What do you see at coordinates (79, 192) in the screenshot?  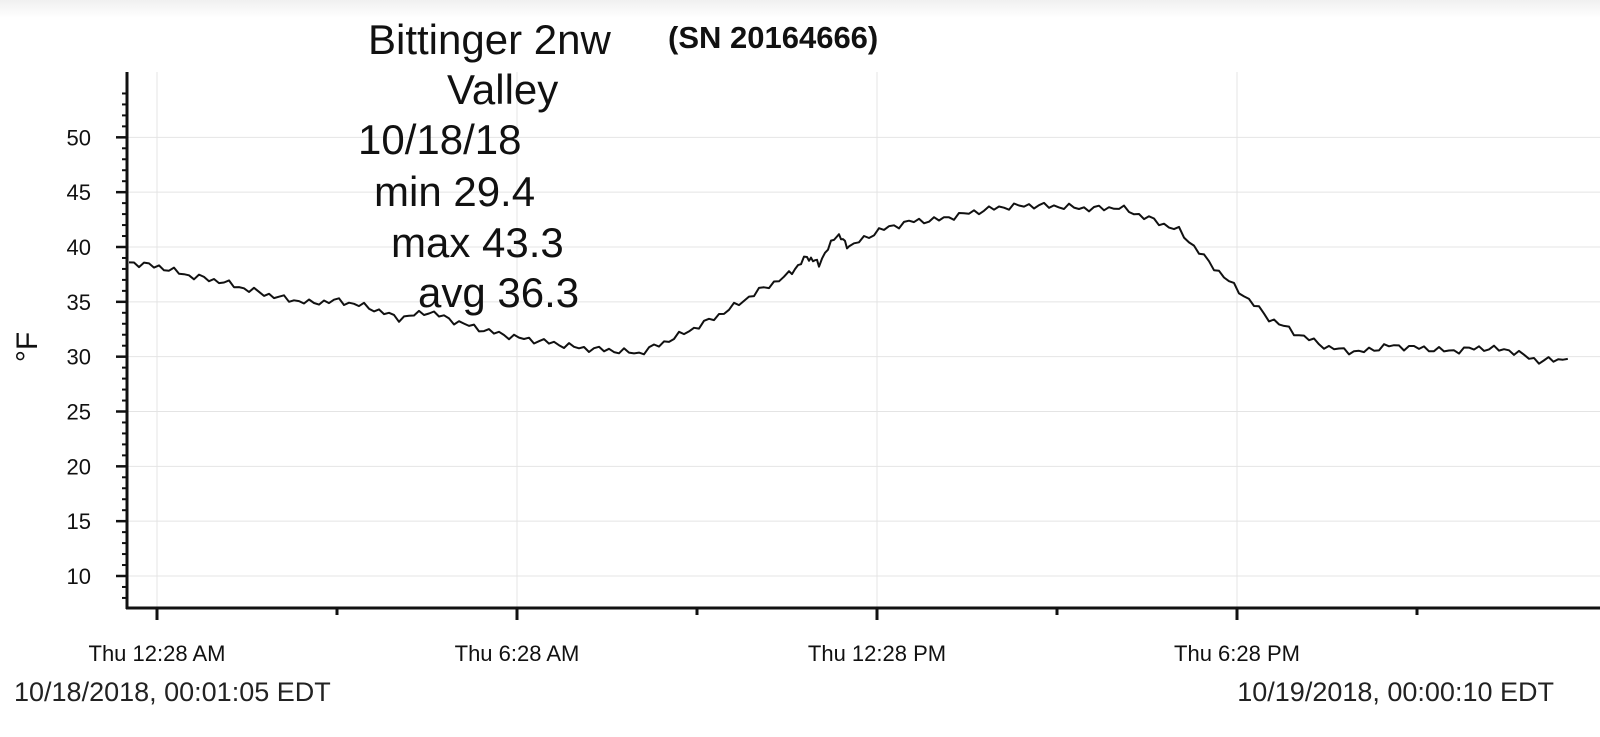 I see `y-tick-label: 45` at bounding box center [79, 192].